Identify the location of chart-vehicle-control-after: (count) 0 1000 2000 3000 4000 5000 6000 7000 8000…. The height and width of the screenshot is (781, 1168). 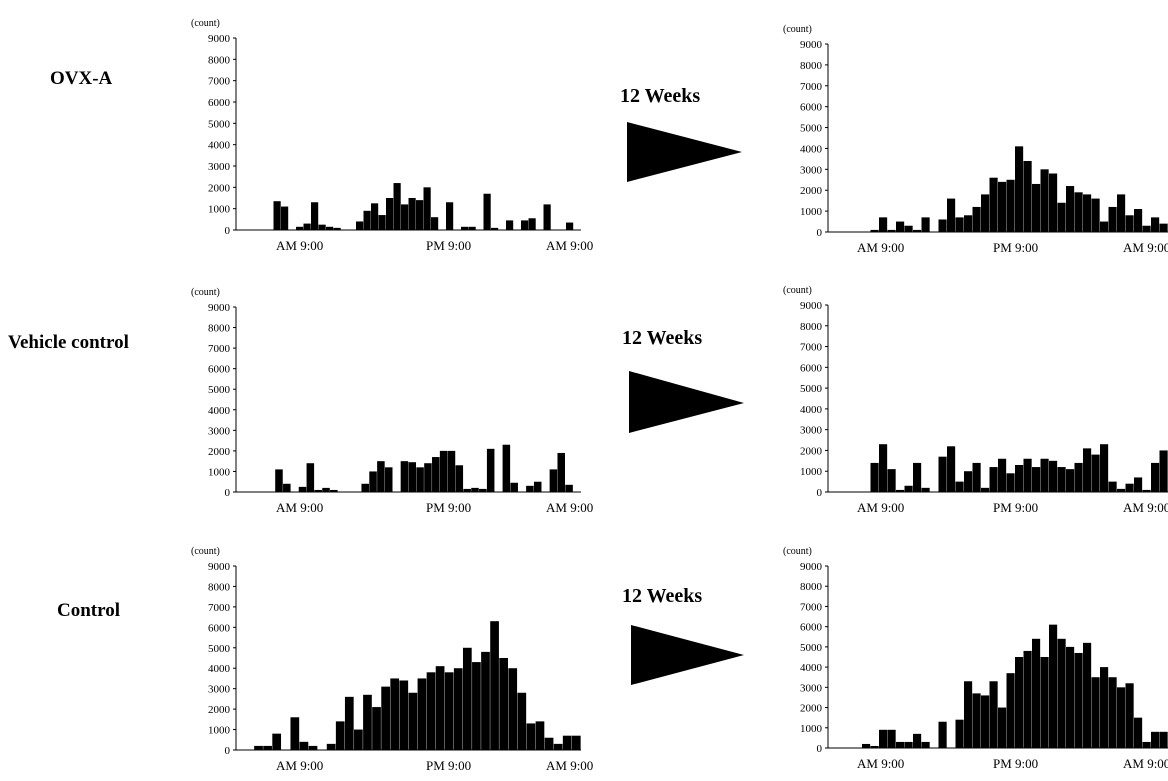
(974, 400).